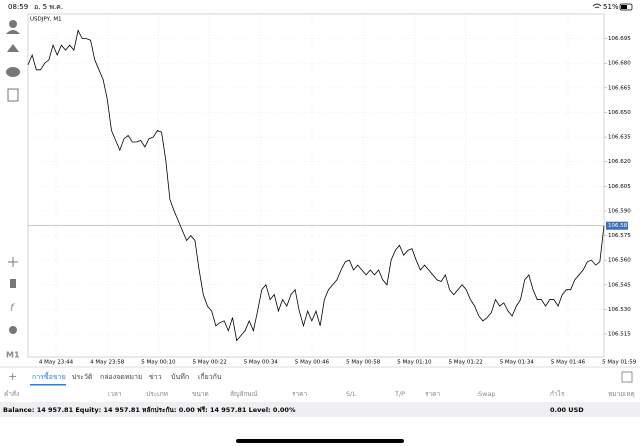  Describe the element at coordinates (115, 394) in the screenshot. I see `column-label: เวลา` at that location.